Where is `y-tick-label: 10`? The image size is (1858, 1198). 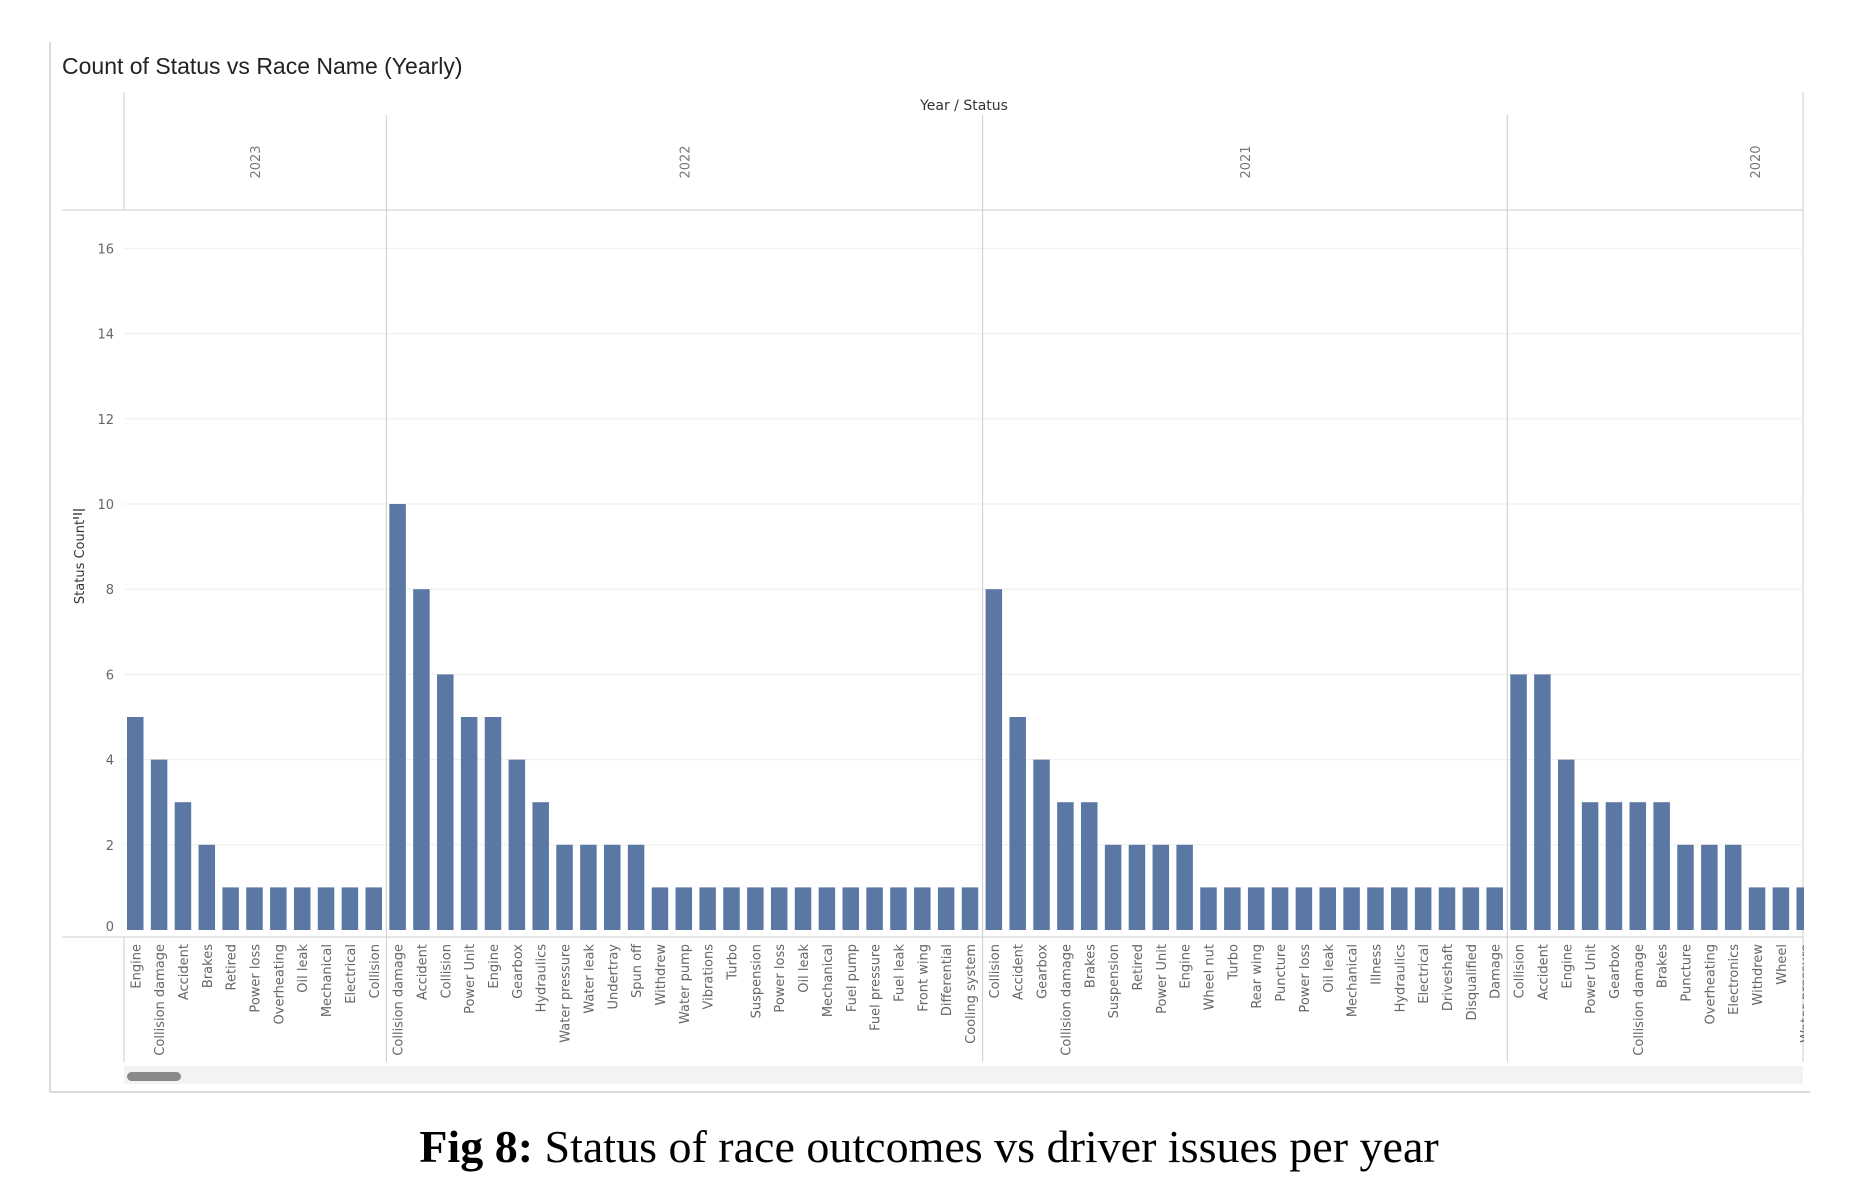 y-tick-label: 10 is located at coordinates (105, 505).